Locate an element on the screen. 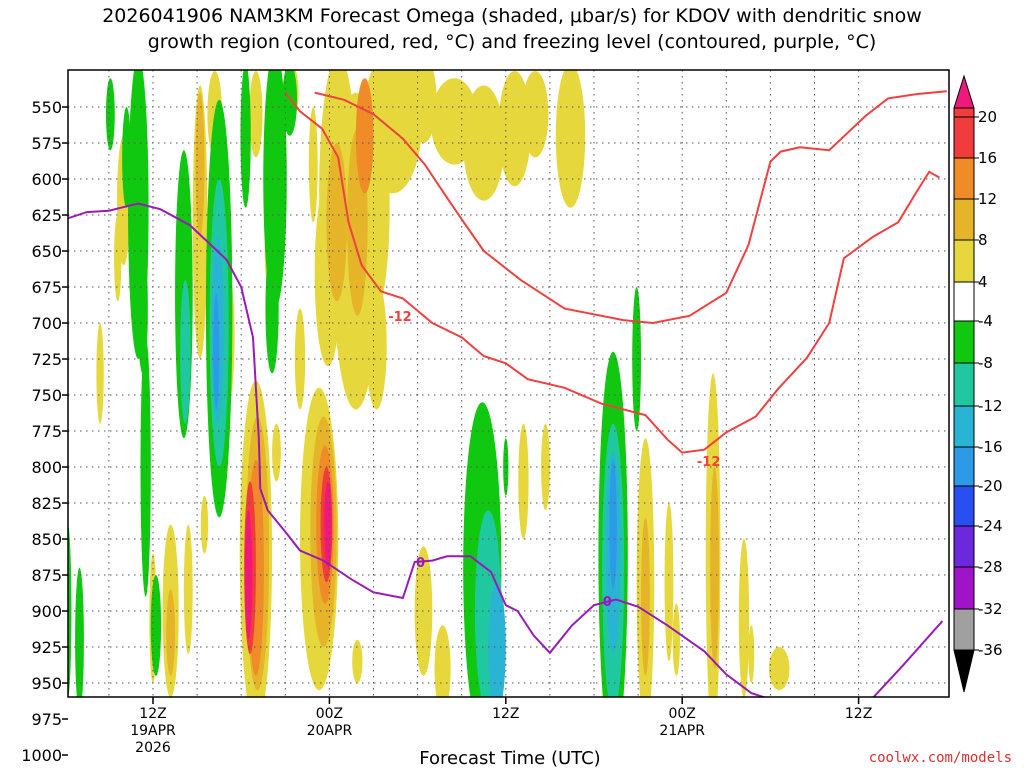 This screenshot has width=1024, height=768. colorbar-triangle-min is located at coordinates (964, 671).